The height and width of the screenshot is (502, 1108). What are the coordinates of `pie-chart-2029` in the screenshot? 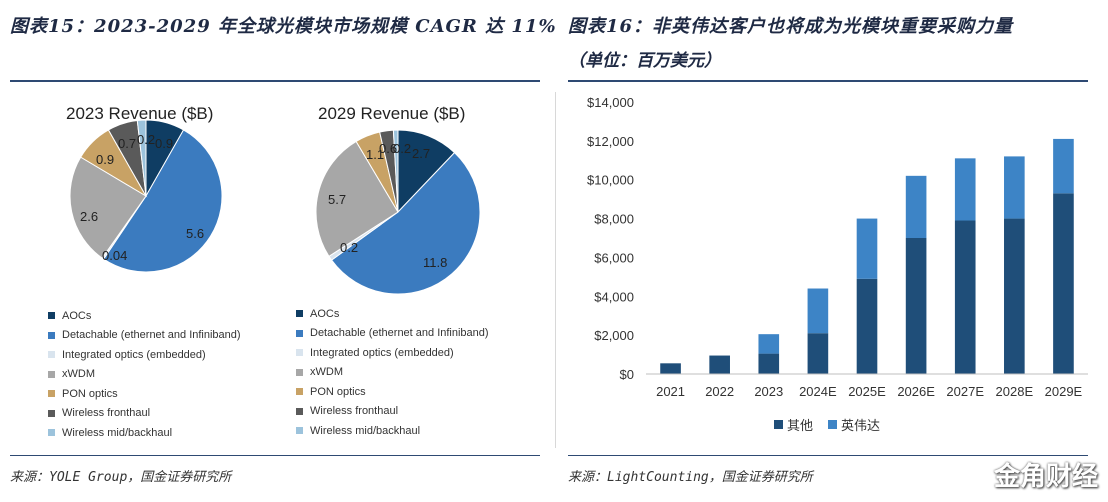 It's located at (398, 212).